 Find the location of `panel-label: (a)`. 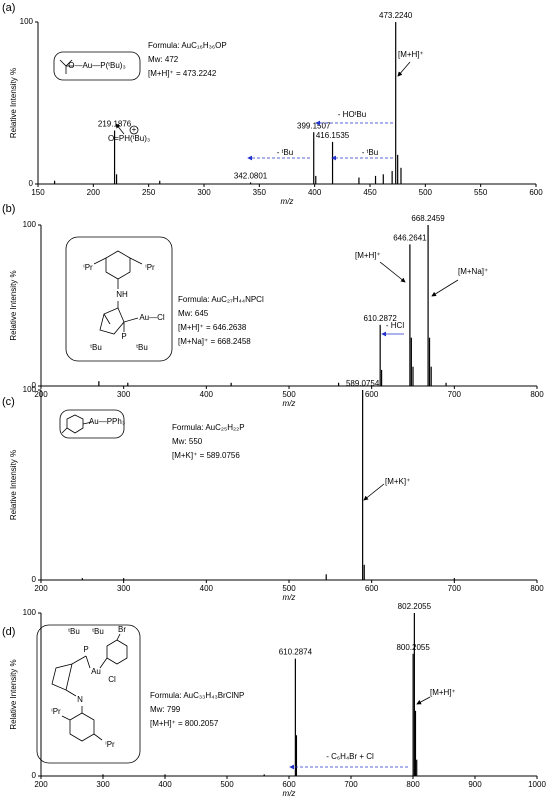

panel-label: (a) is located at coordinates (8, 8).